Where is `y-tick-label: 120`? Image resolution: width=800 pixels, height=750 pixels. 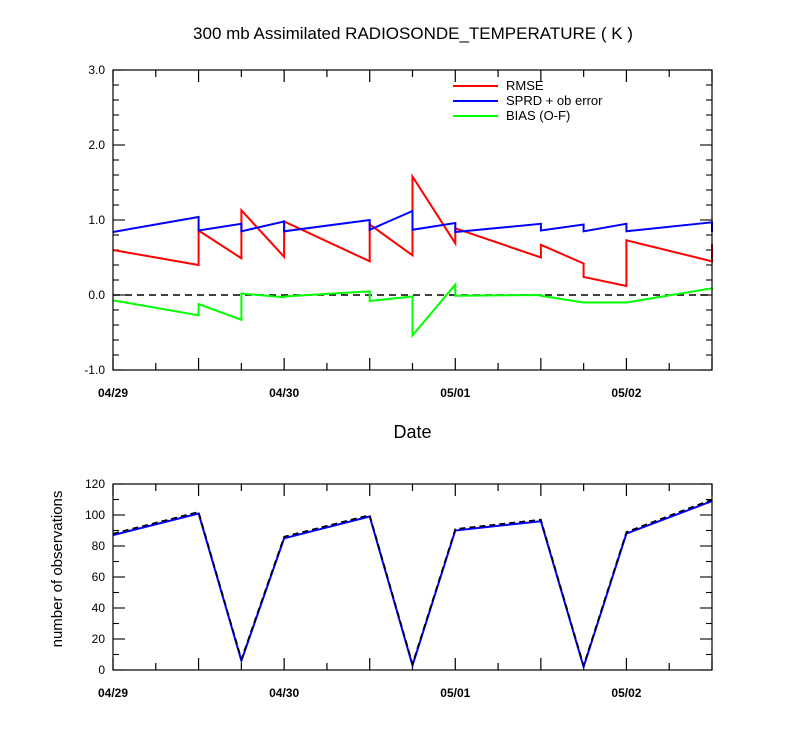
y-tick-label: 120 is located at coordinates (95, 484).